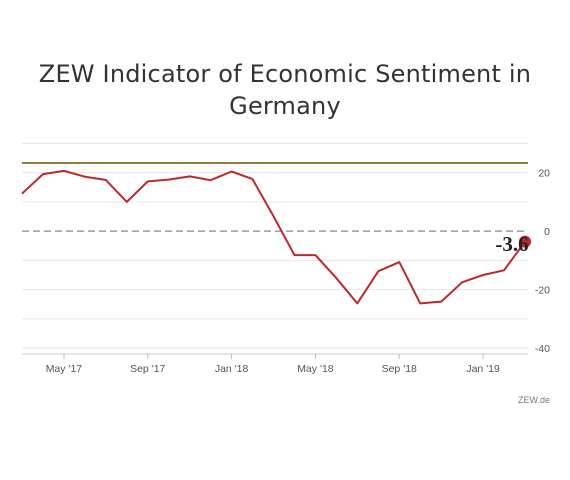  I want to click on reference-lines, so click(275, 196).